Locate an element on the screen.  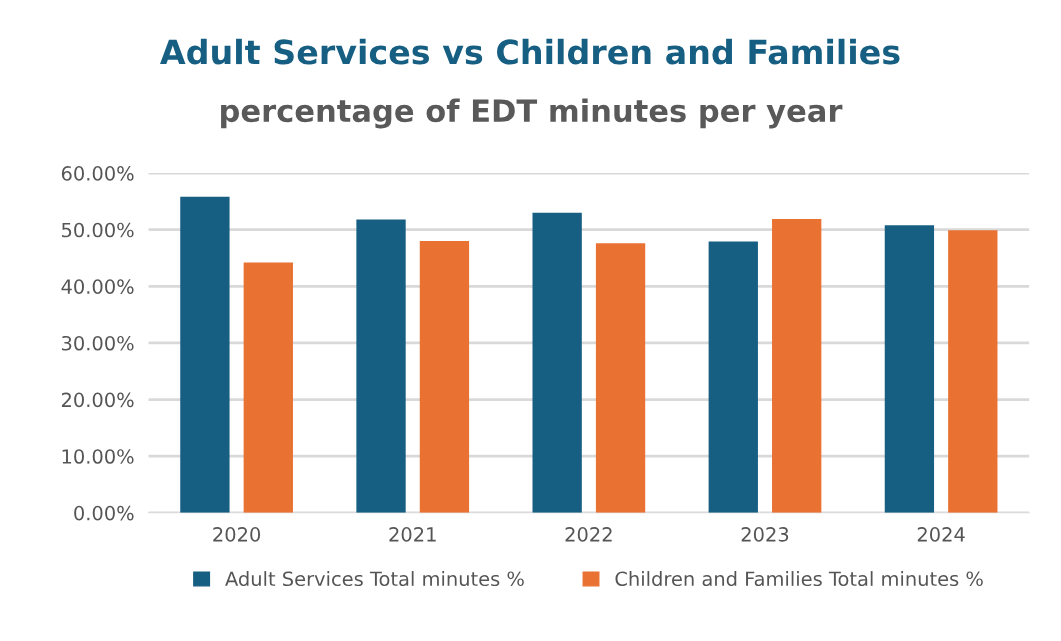
y-tick-label: 50.00% is located at coordinates (98, 230).